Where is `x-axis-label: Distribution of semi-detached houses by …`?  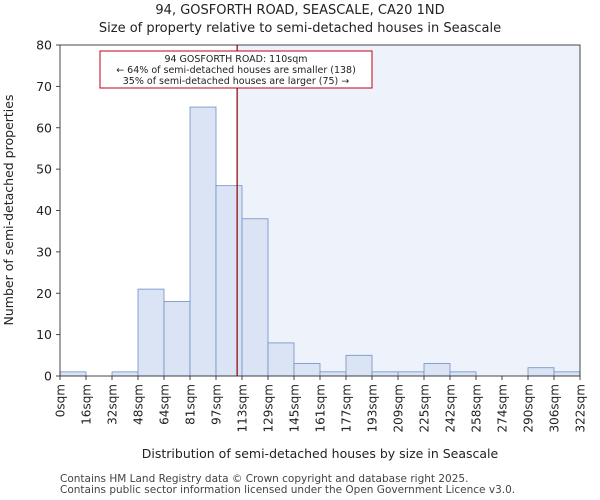
x-axis-label: Distribution of semi-detached houses by … is located at coordinates (320, 453).